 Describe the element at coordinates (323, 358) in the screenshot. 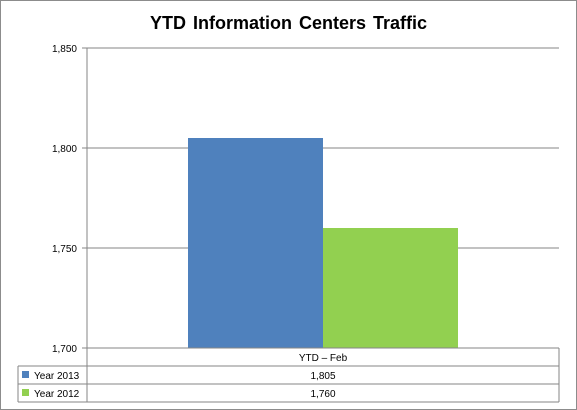

I see `x-category-label: YTD – Feb` at that location.